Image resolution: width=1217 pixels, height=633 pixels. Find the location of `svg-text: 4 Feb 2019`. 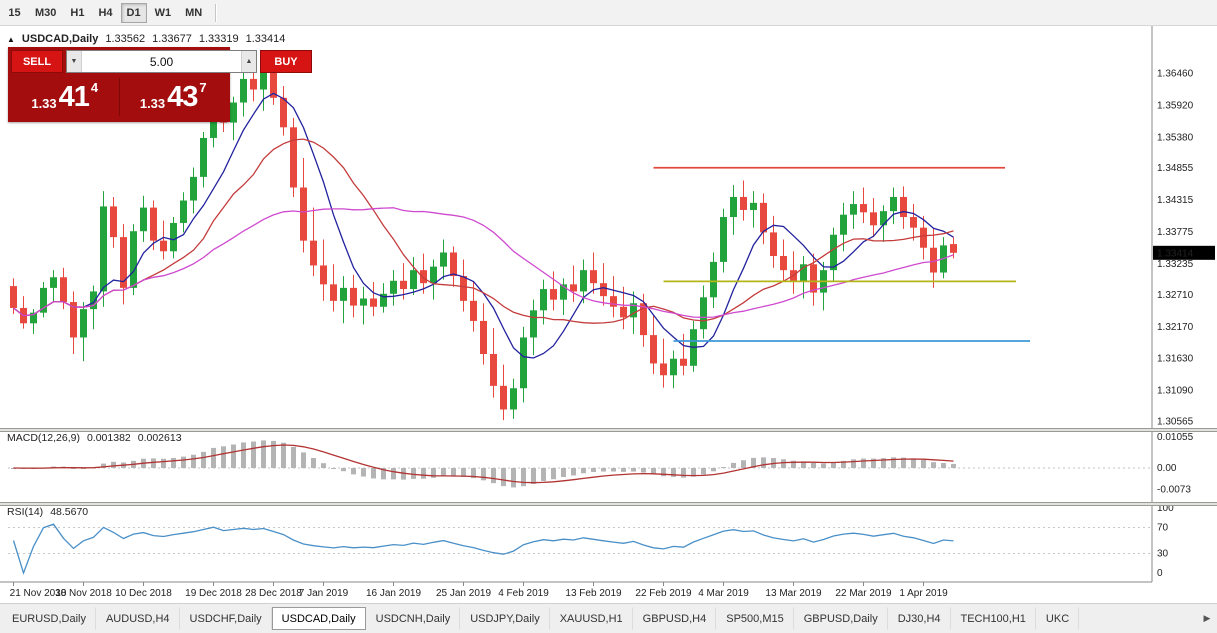

svg-text: 4 Feb 2019 is located at coordinates (523, 593).